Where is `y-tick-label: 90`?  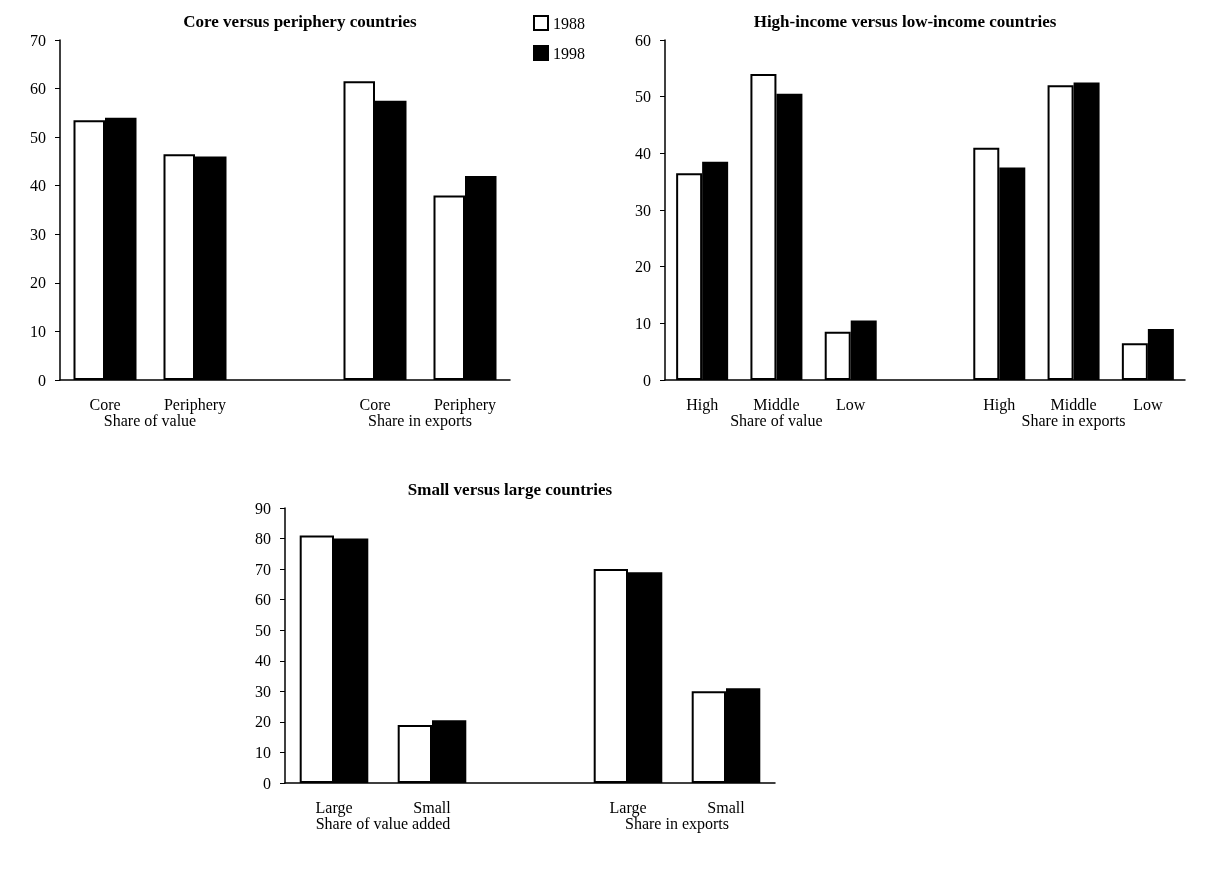
y-tick-label: 90 is located at coordinates (263, 508).